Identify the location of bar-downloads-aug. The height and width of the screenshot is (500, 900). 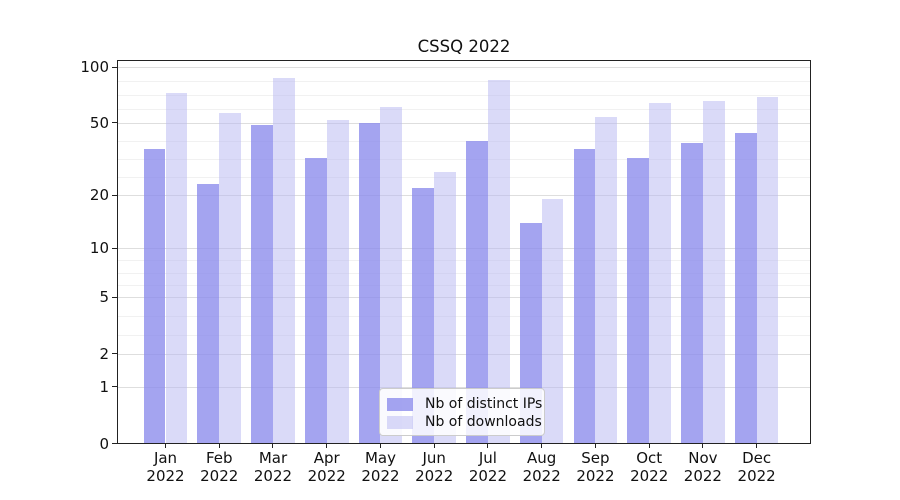
(552, 321).